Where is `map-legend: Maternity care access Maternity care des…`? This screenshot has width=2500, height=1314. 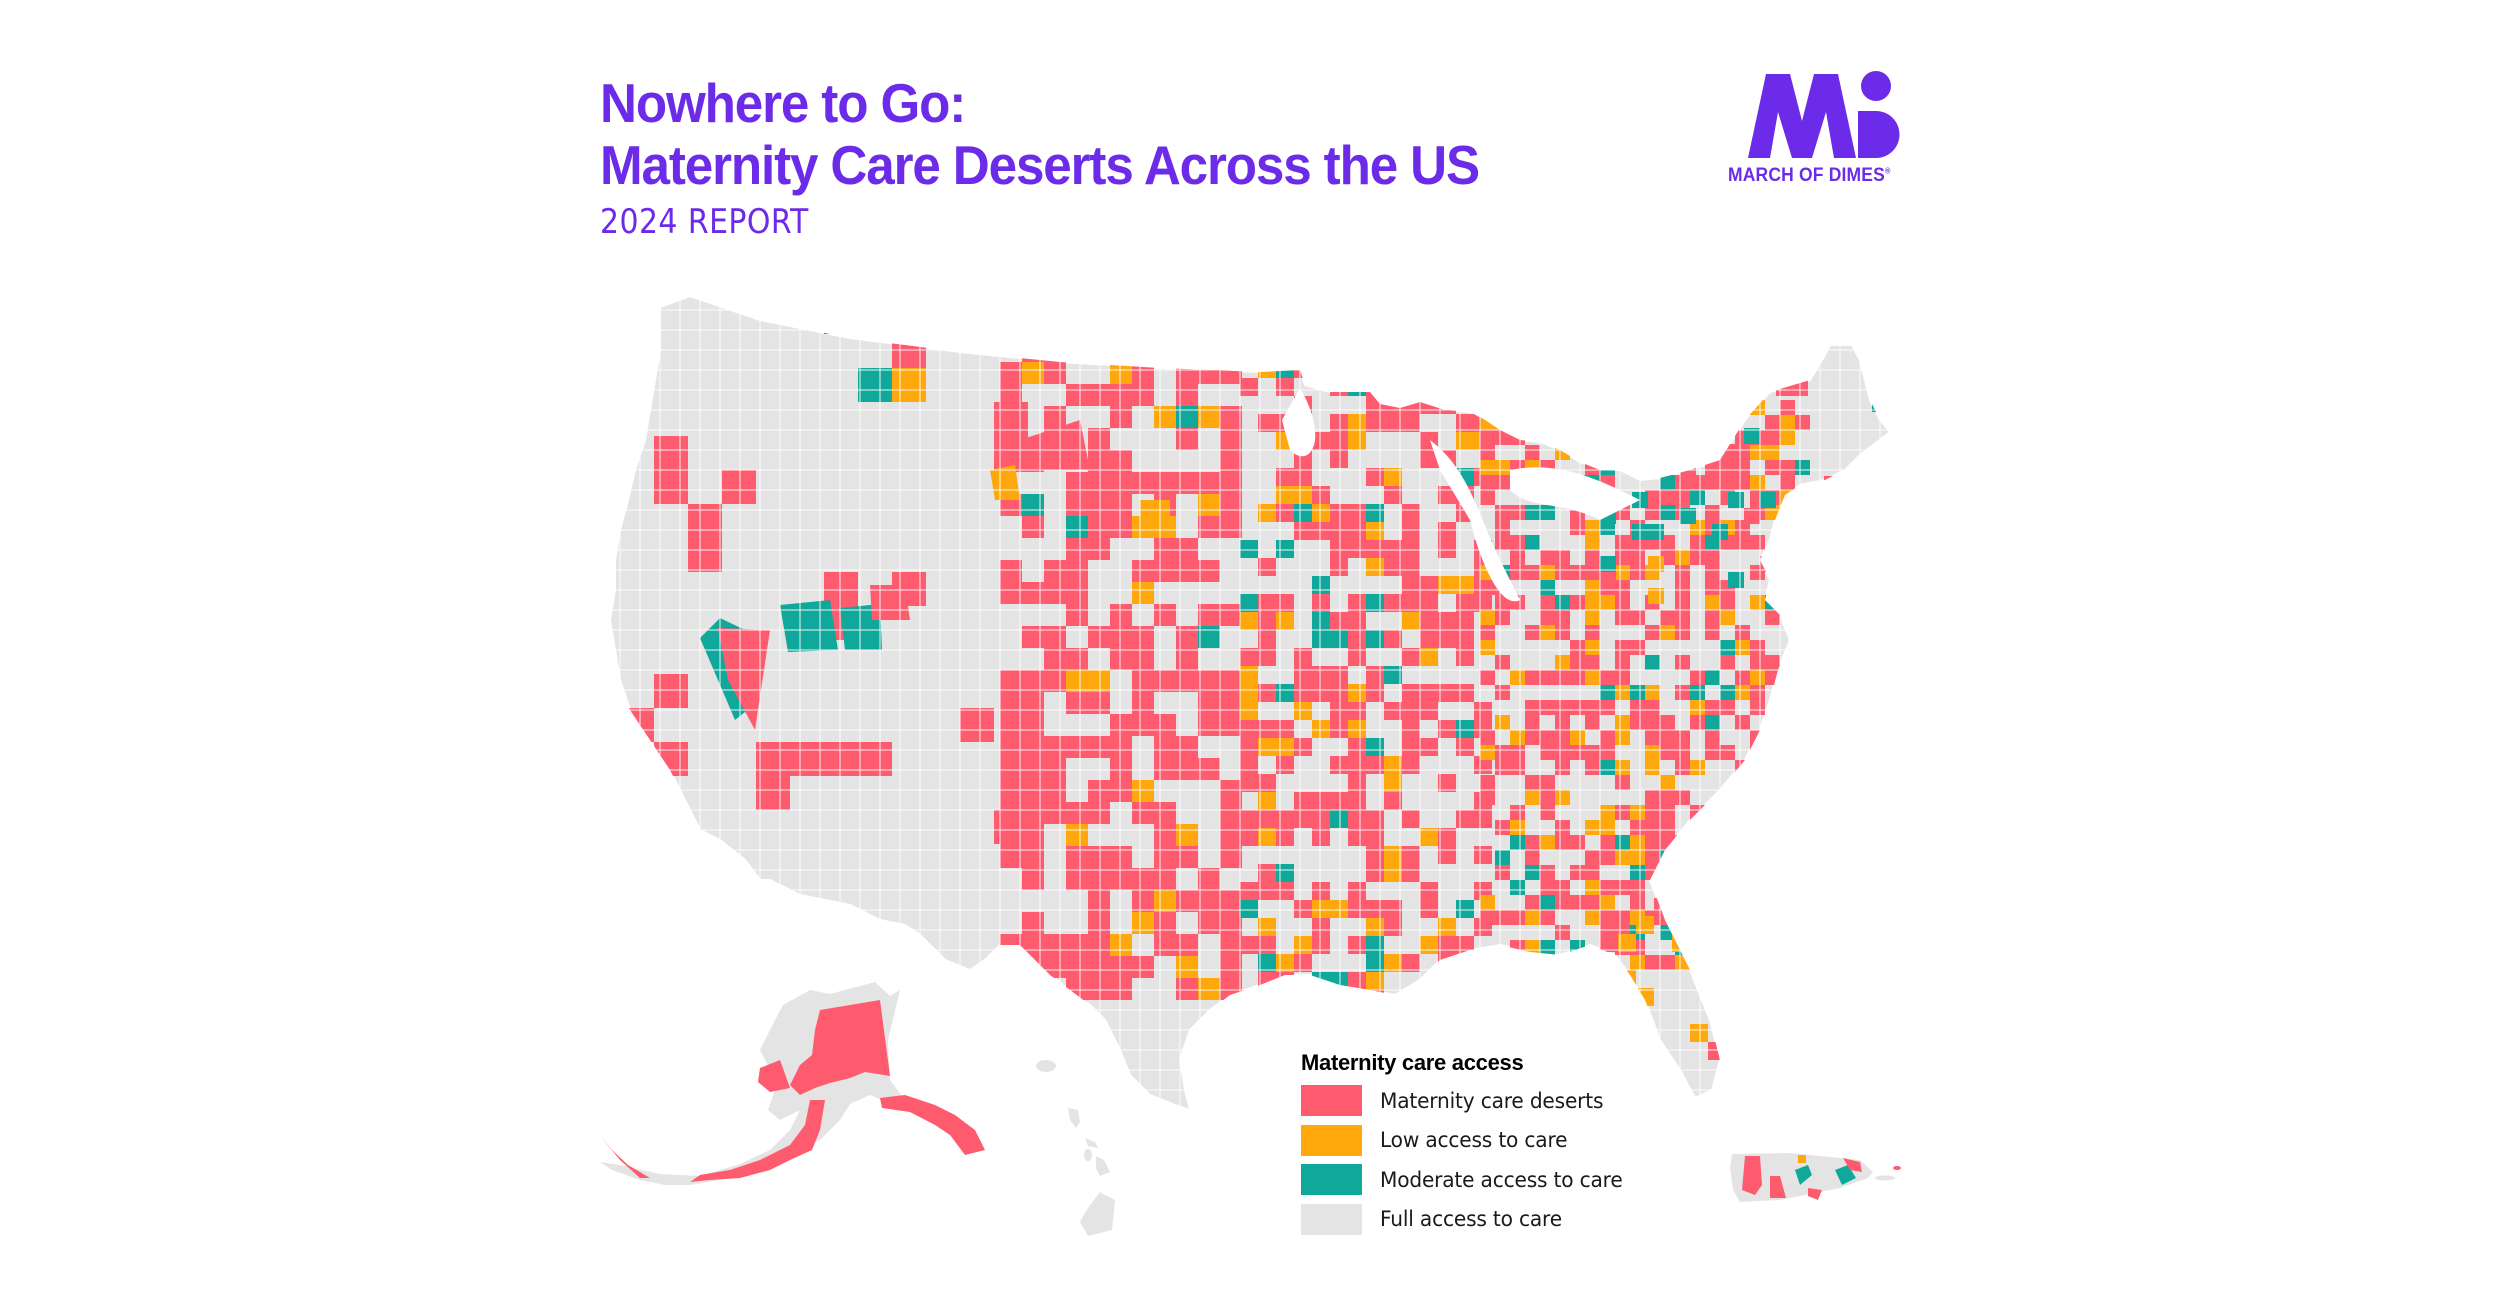 map-legend: Maternity care access Maternity care des… is located at coordinates (1467, 1146).